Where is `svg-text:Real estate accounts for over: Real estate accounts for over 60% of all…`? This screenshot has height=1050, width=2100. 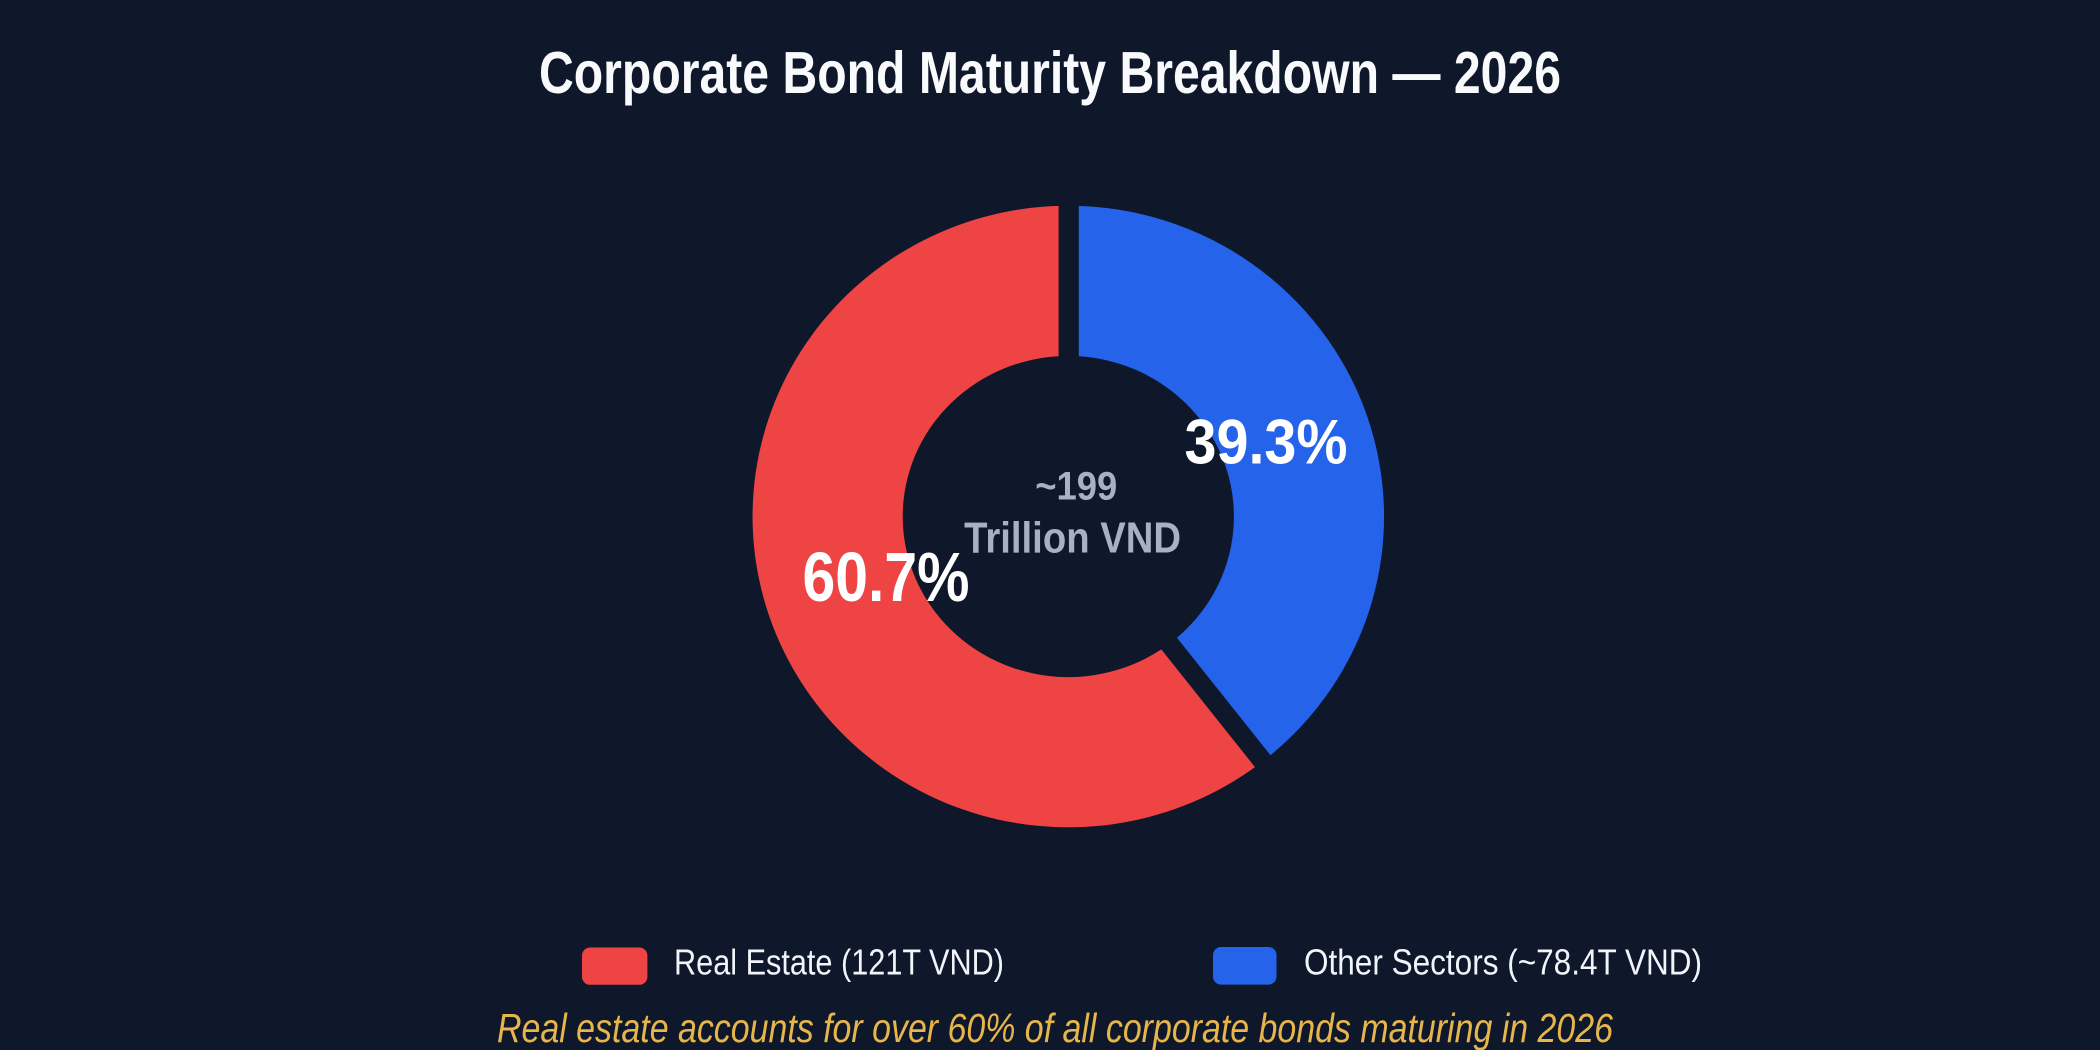
svg-text:Real estate accounts for over: Real estate accounts for over 60% of all… is located at coordinates (1055, 1027).